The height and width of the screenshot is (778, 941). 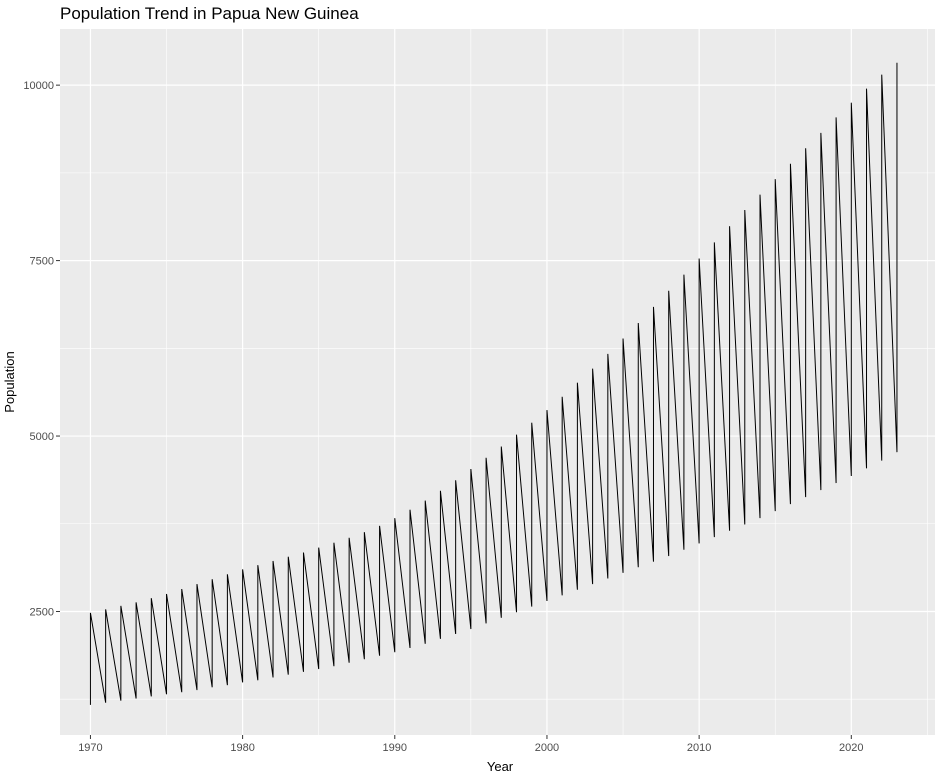 I want to click on chart-title: Population Trend in Papua New Guinea, so click(x=209, y=13).